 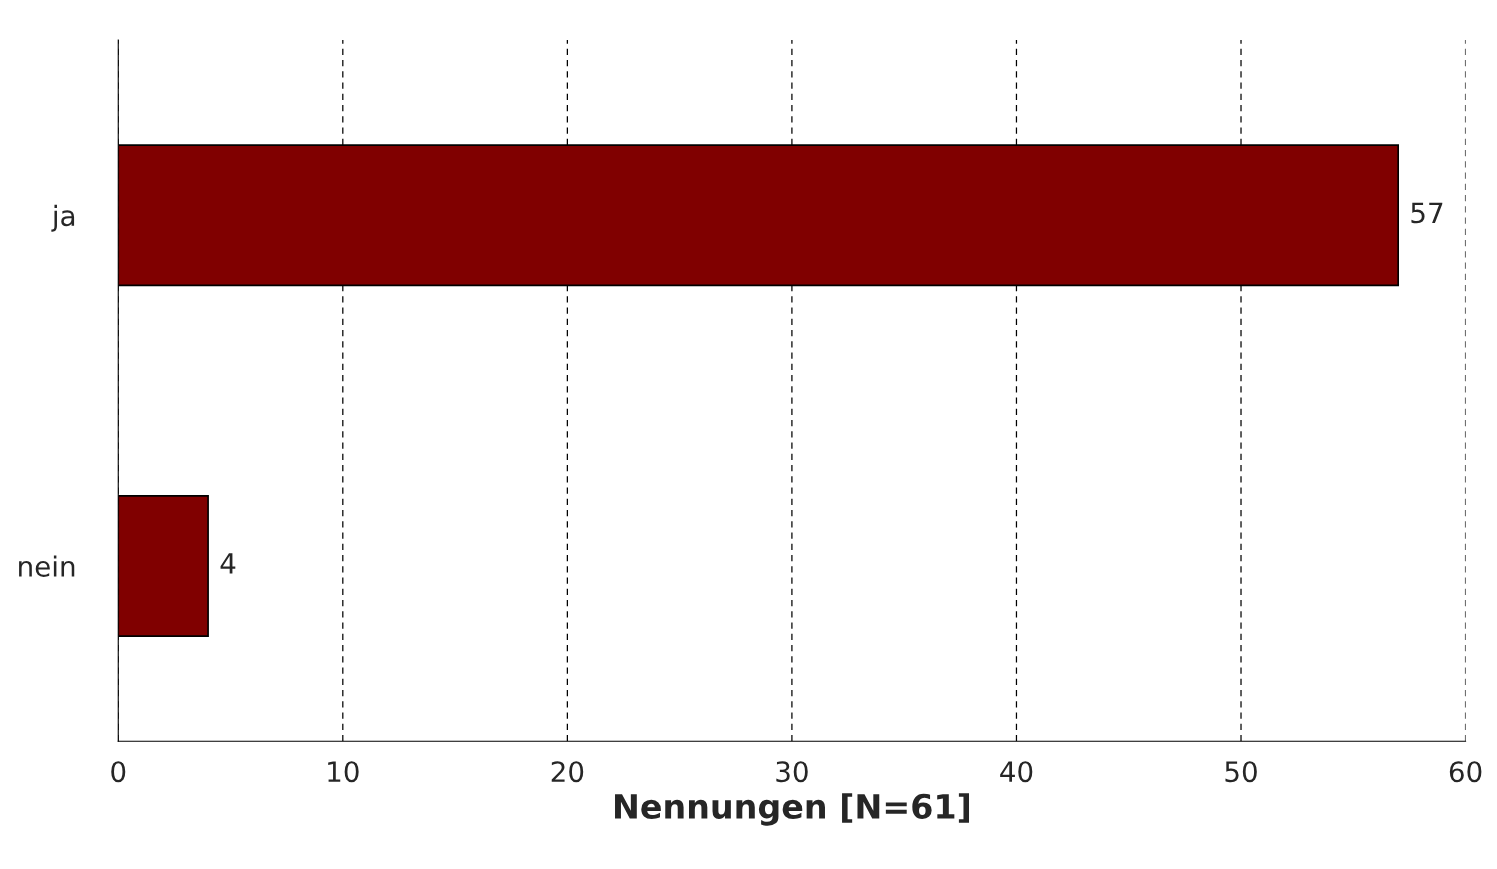 I want to click on x-tick-label: 0, so click(x=118, y=772).